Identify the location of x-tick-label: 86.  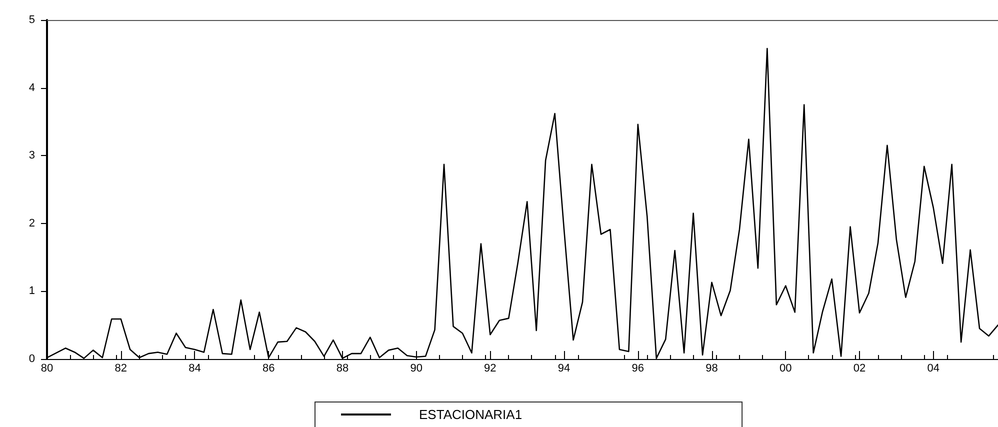
(268, 368).